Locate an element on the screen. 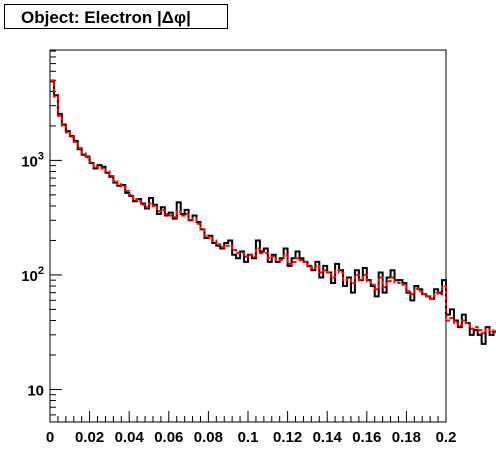 This screenshot has height=472, width=496. chart-title: Object: Electron |Δφ| is located at coordinates (106, 17).